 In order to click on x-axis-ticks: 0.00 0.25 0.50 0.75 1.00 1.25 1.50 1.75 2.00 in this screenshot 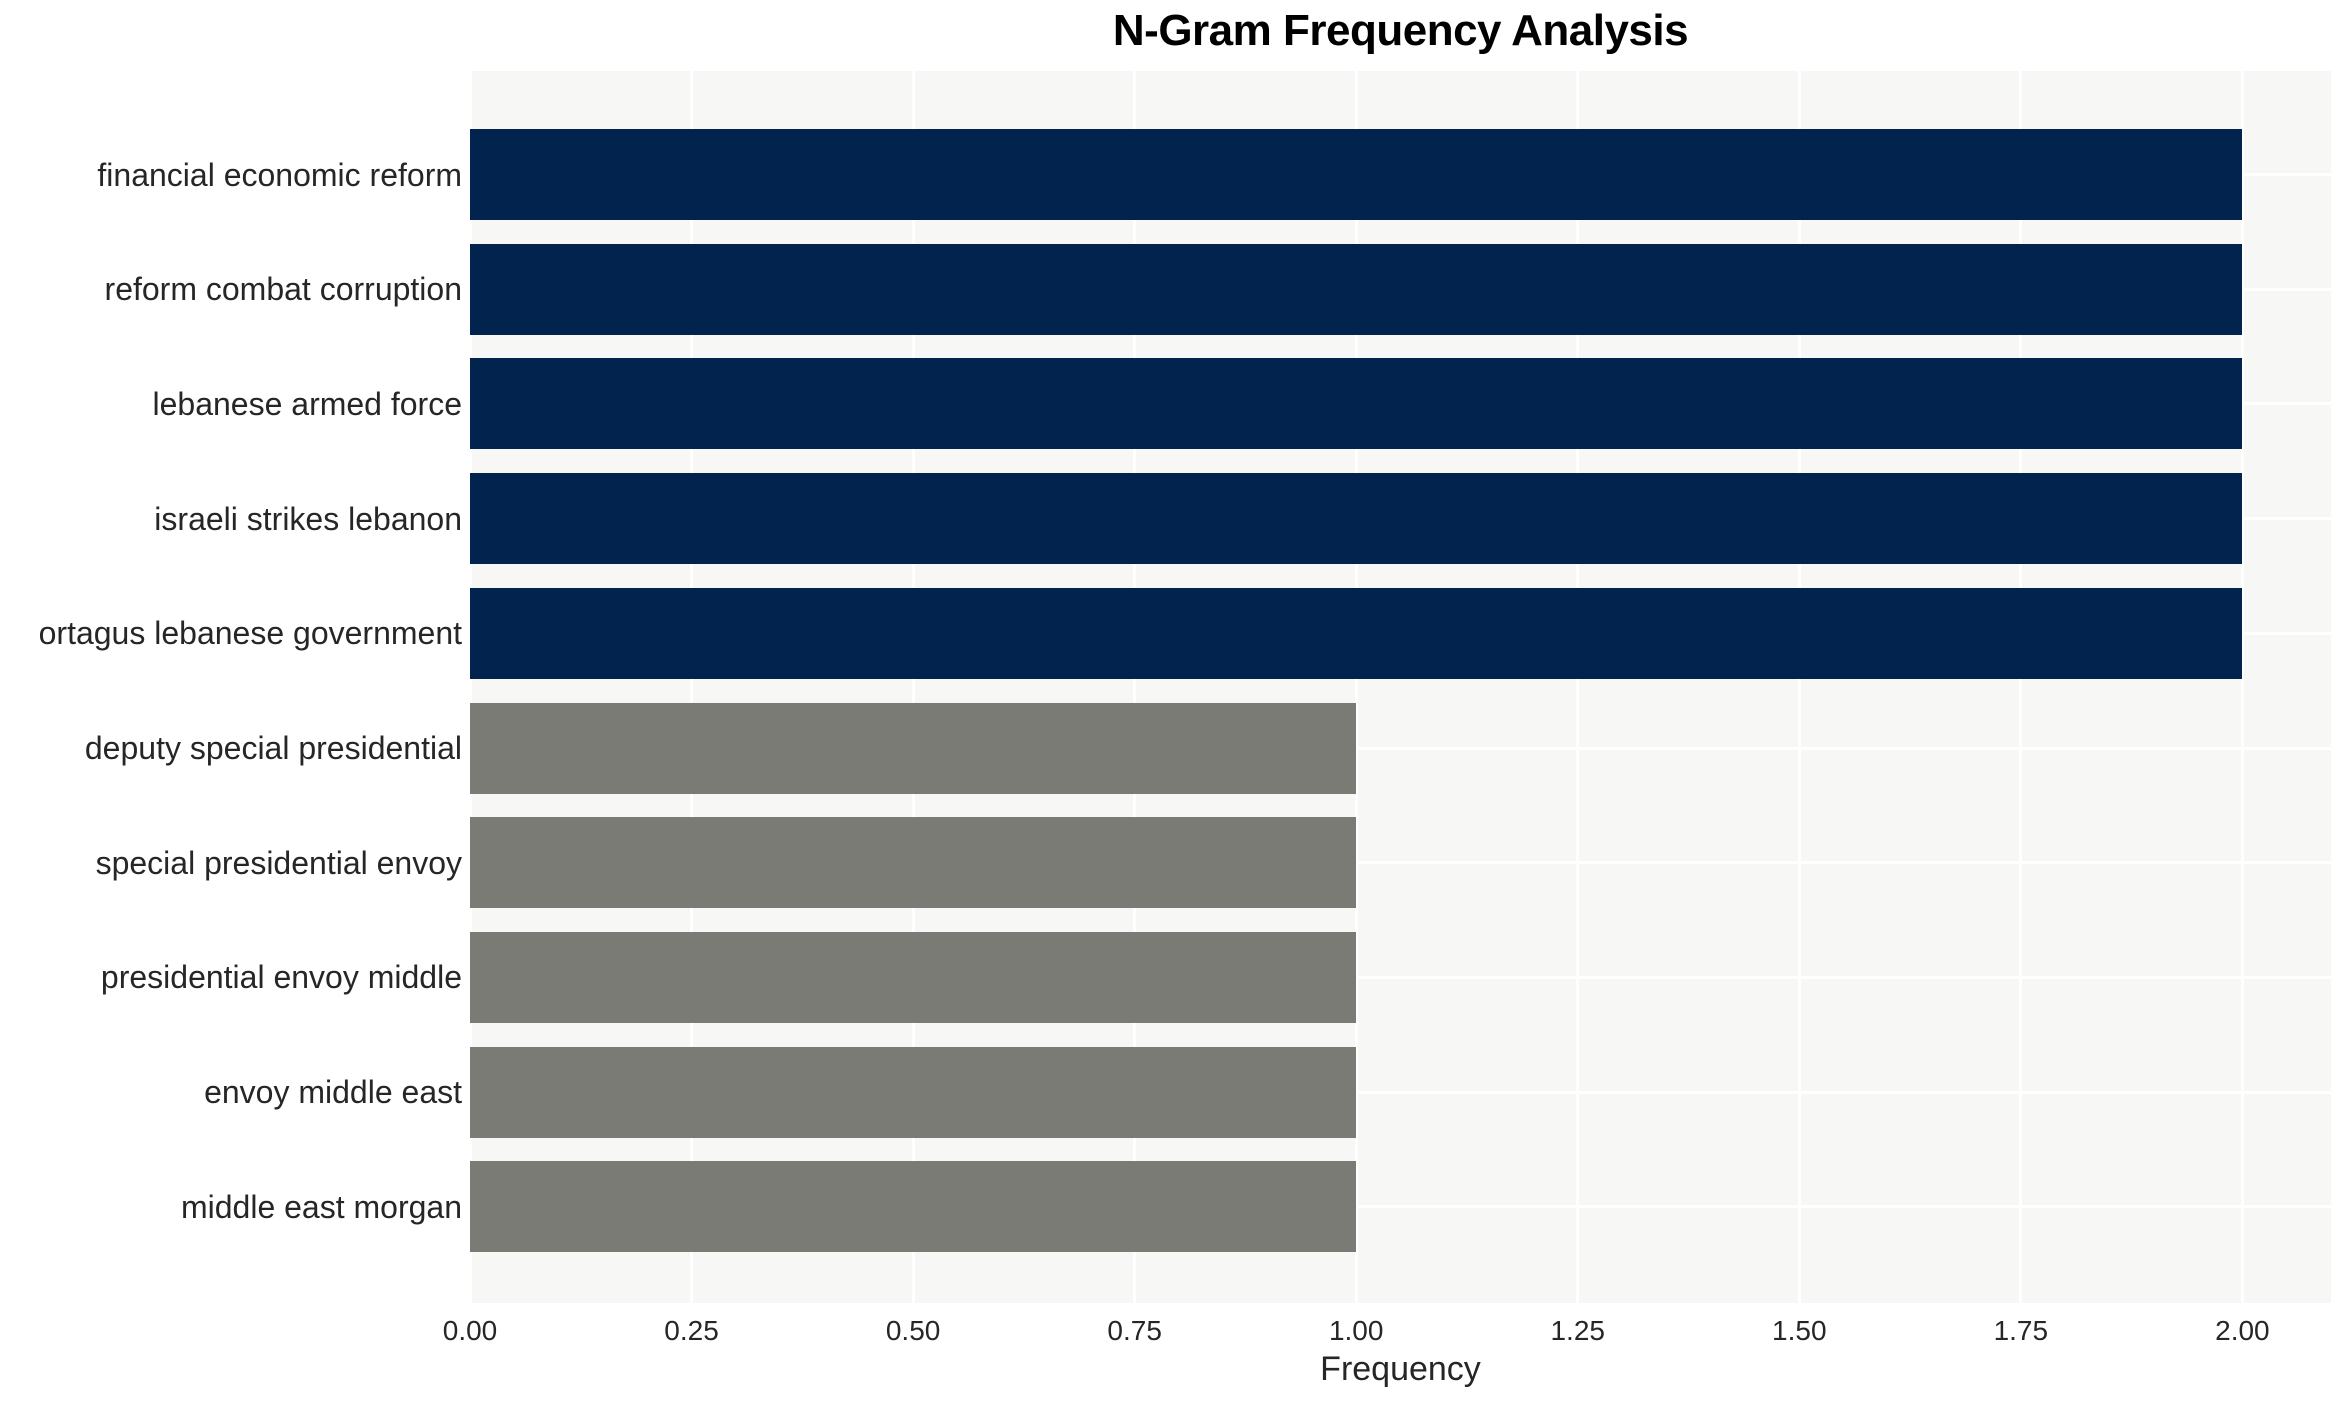, I will do `click(1175, 1333)`.